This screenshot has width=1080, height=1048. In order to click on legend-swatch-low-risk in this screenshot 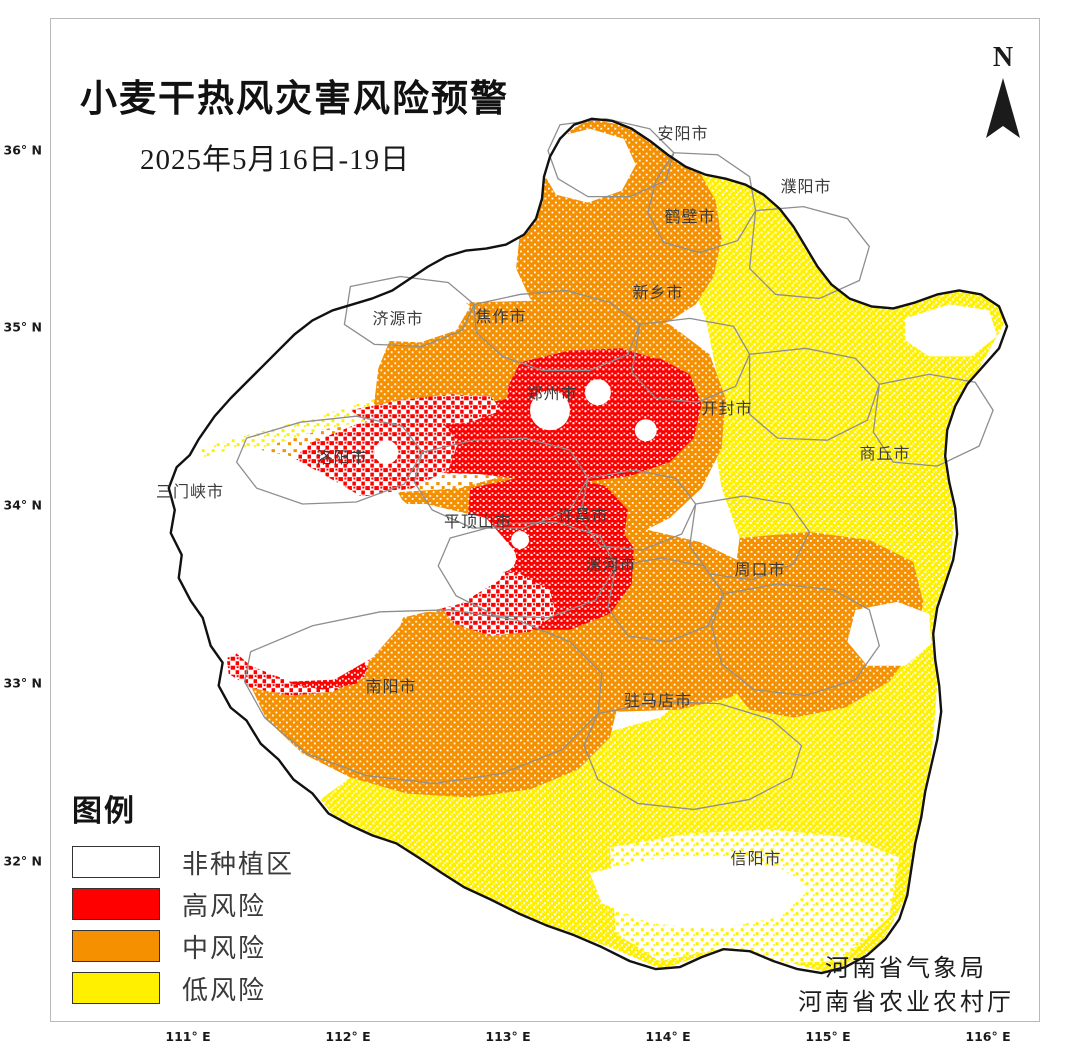, I will do `click(116, 988)`.